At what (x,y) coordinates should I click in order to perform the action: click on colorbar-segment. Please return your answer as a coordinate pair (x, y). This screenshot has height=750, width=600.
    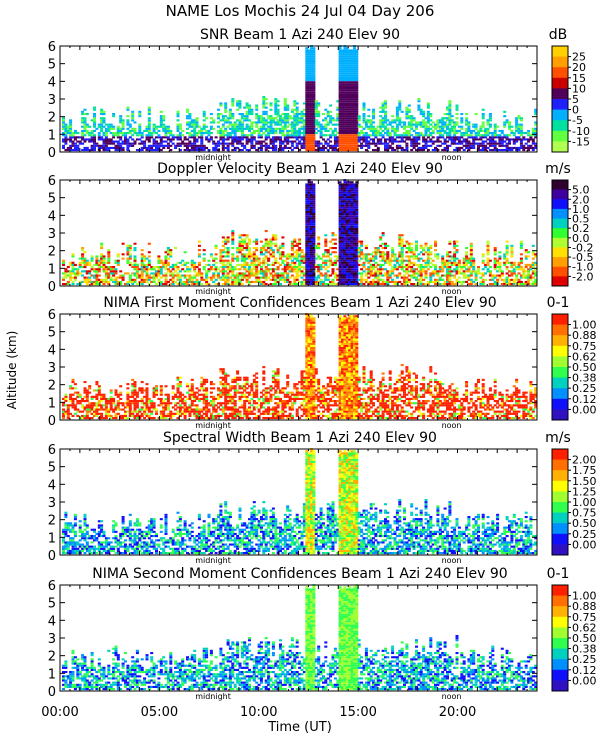
    Looking at the image, I should click on (560, 147).